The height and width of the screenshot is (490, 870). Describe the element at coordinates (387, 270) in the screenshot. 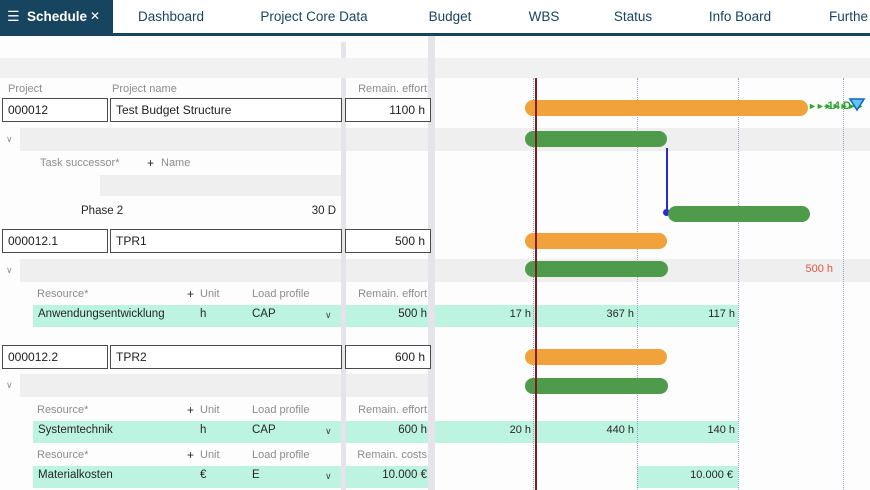

I see `task1-effort-band` at that location.